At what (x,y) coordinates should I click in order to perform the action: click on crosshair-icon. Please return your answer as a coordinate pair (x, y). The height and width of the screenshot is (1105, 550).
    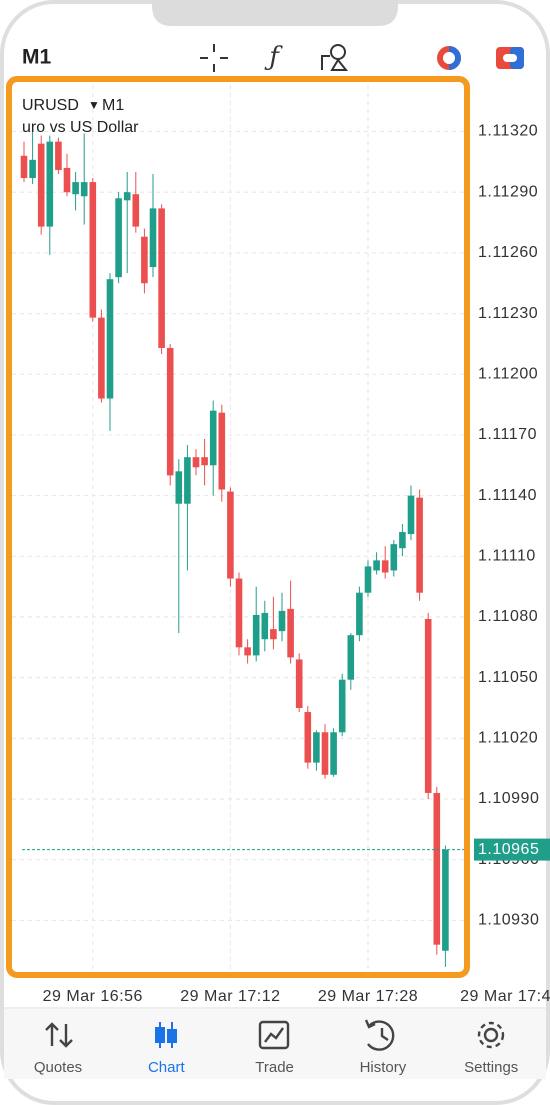
    Looking at the image, I should click on (214, 58).